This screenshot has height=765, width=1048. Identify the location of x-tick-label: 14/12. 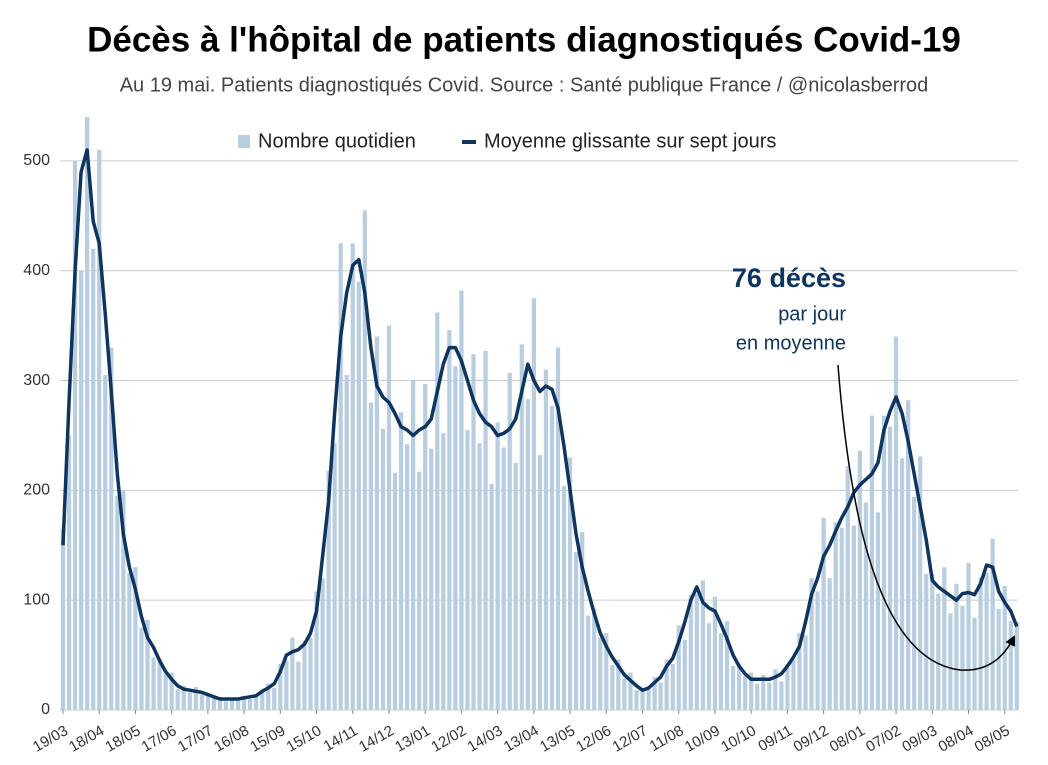
(376, 738).